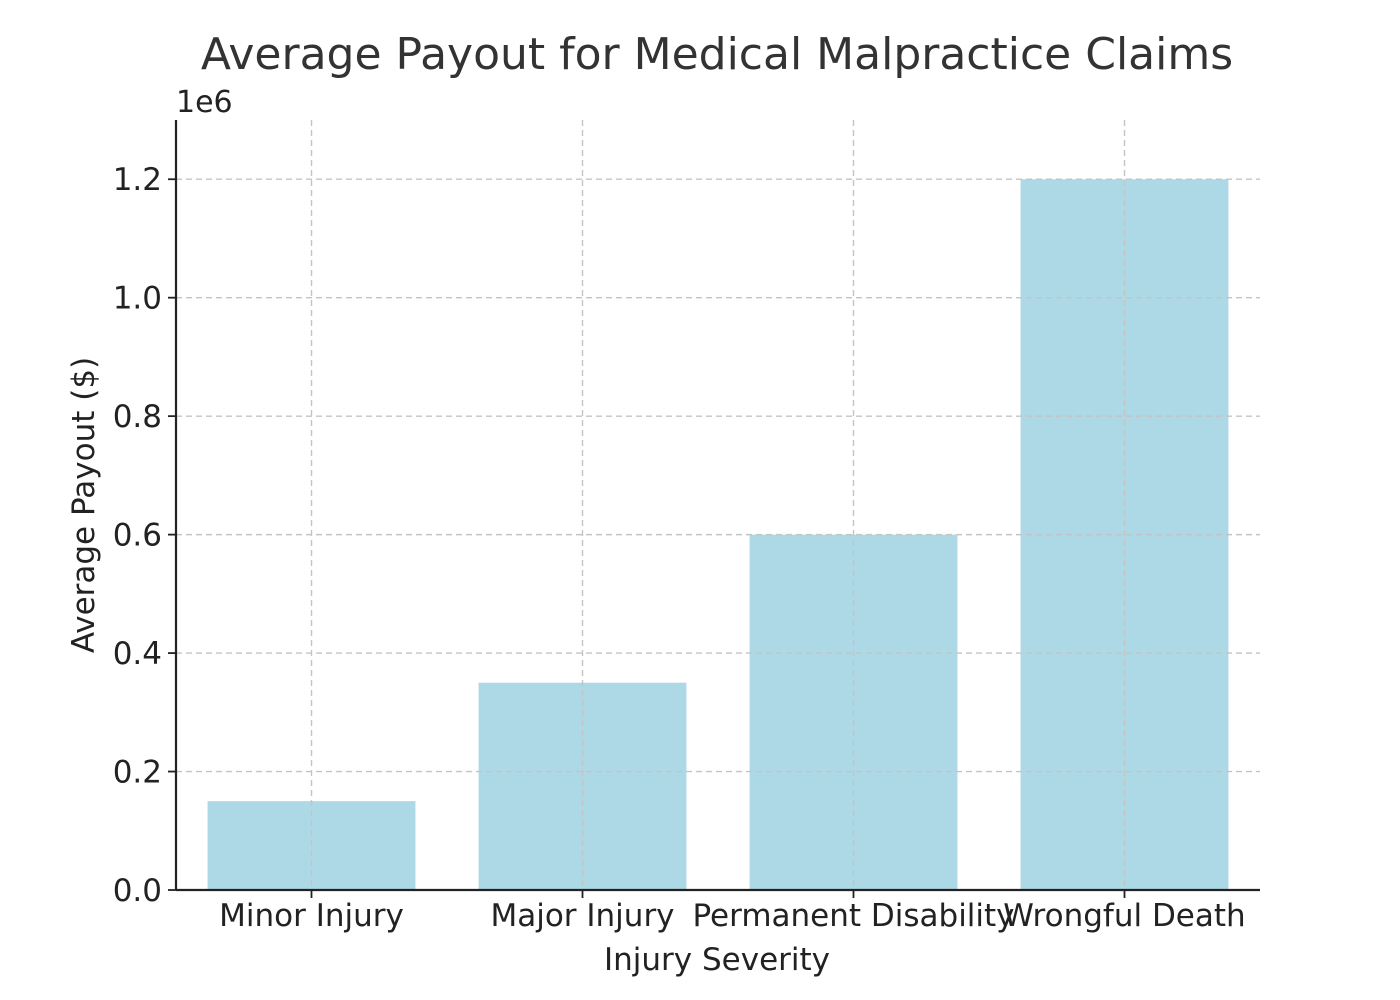  Describe the element at coordinates (84, 505) in the screenshot. I see `y-axis-label: Average Payout ($)` at that location.